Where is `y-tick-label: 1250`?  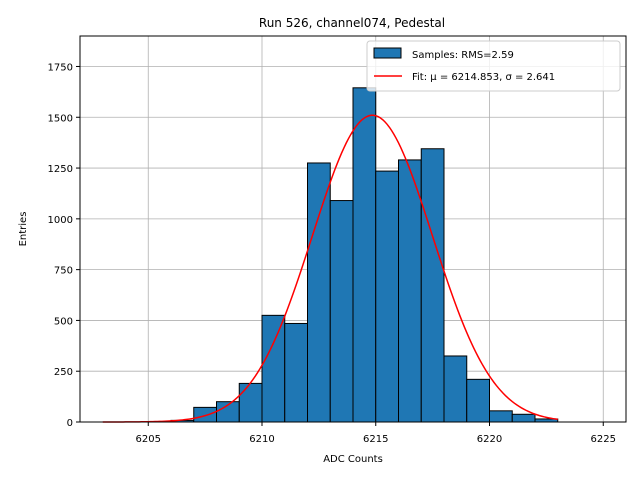
y-tick-label: 1250 is located at coordinates (60, 169).